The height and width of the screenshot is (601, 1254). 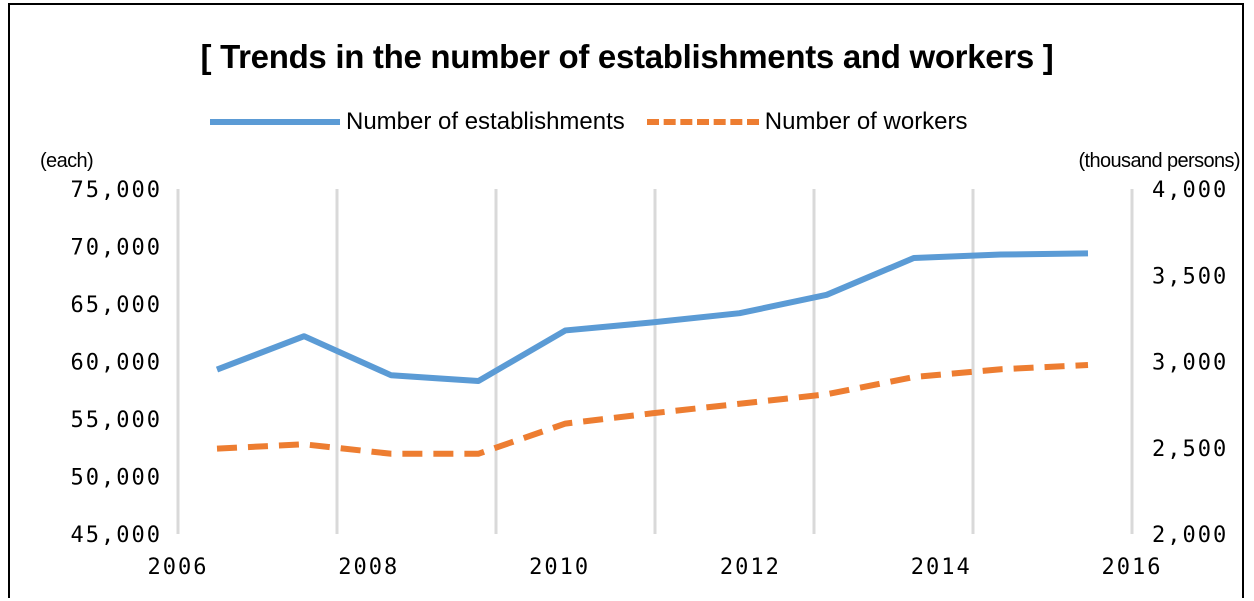 What do you see at coordinates (941, 567) in the screenshot?
I see `x-tick-label: 2014` at bounding box center [941, 567].